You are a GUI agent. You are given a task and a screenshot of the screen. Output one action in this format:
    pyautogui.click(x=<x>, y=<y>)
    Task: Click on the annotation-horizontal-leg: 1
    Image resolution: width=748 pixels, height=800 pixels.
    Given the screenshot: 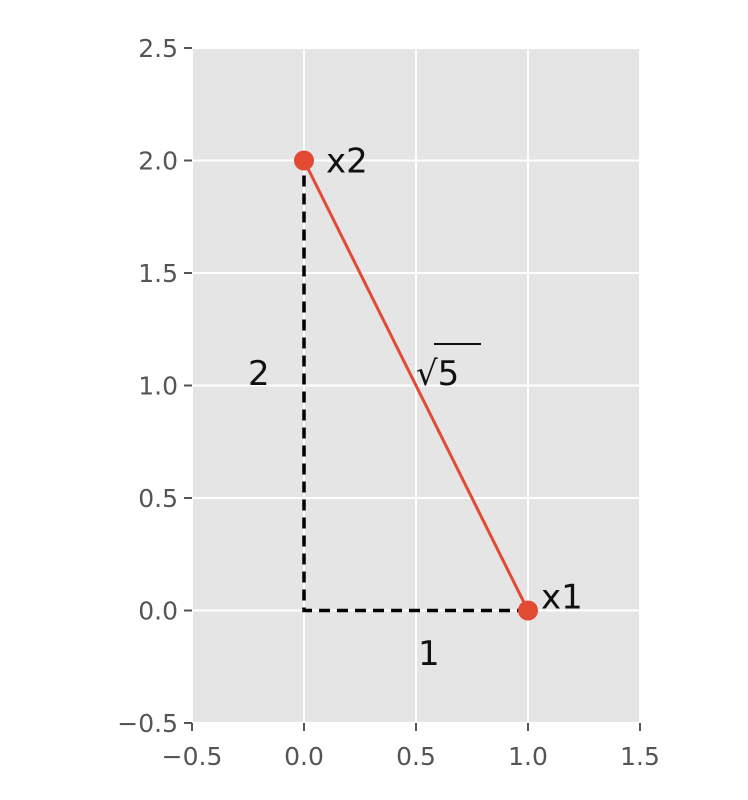 What is the action you would take?
    pyautogui.click(x=429, y=654)
    